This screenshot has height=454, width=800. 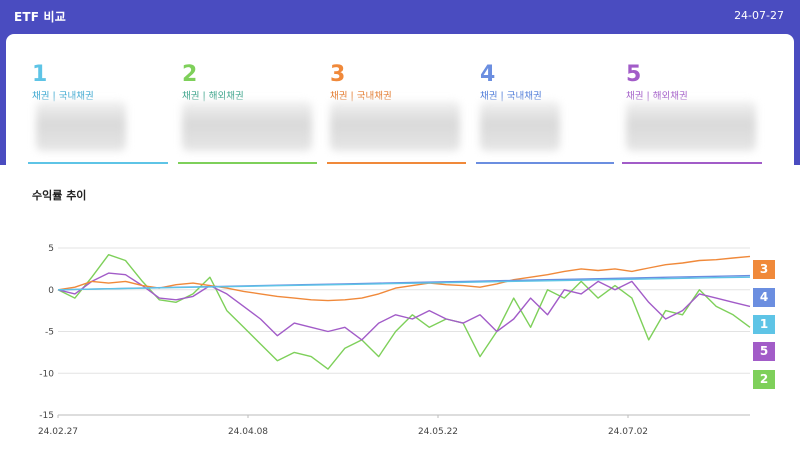 What do you see at coordinates (400, 82) in the screenshot?
I see `etf-card-3: 3 채권 | 국내채권` at bounding box center [400, 82].